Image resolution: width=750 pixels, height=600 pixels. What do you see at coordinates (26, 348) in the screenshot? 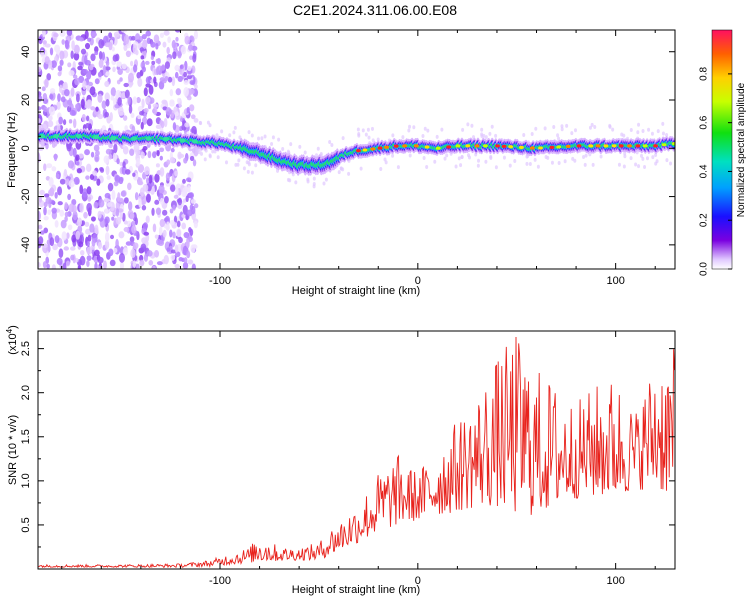
I see `snr-y-tick-label: 2.5` at bounding box center [26, 348].